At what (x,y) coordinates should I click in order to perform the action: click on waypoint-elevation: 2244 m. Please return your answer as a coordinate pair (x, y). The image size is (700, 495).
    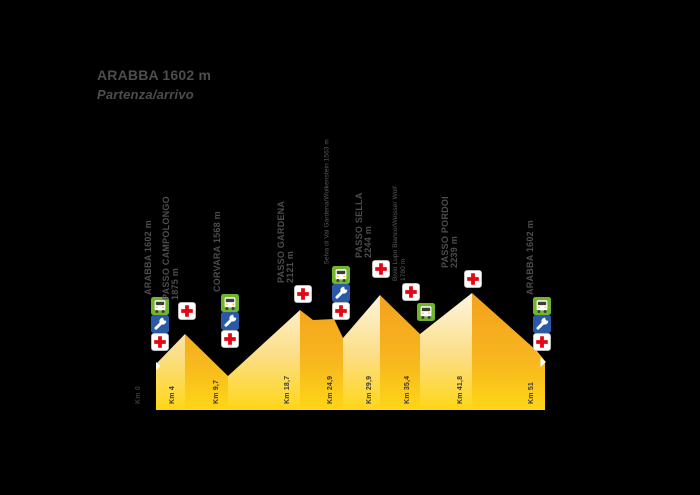
    Looking at the image, I should click on (368, 241).